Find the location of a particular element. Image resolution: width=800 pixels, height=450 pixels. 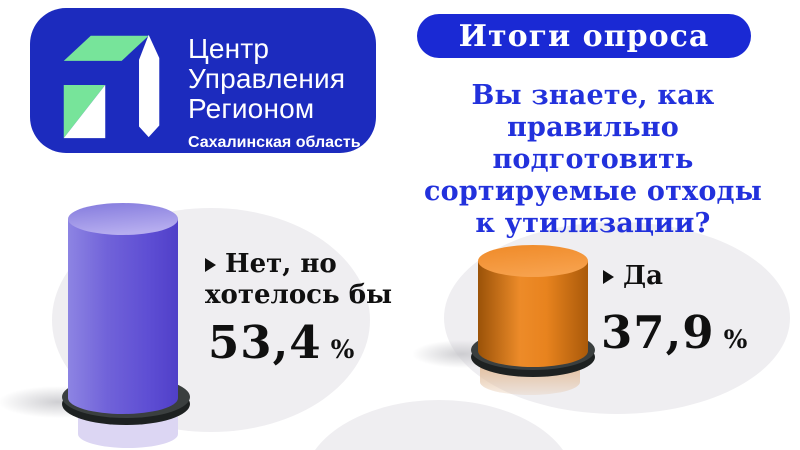

title-pill: Итоги опроса is located at coordinates (584, 36).